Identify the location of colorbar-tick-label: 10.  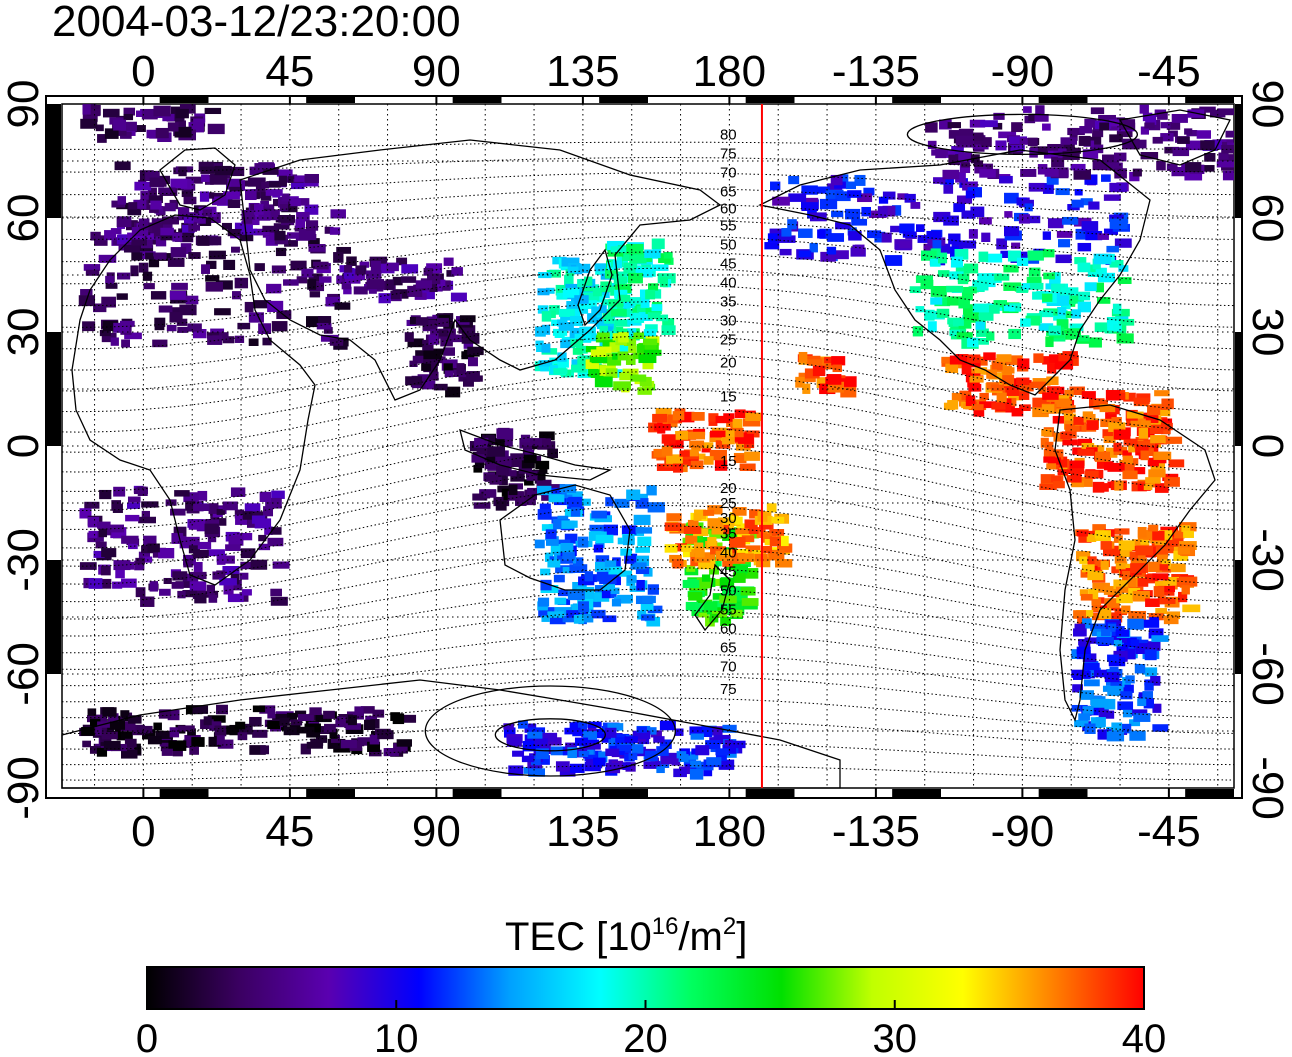
(396, 1037).